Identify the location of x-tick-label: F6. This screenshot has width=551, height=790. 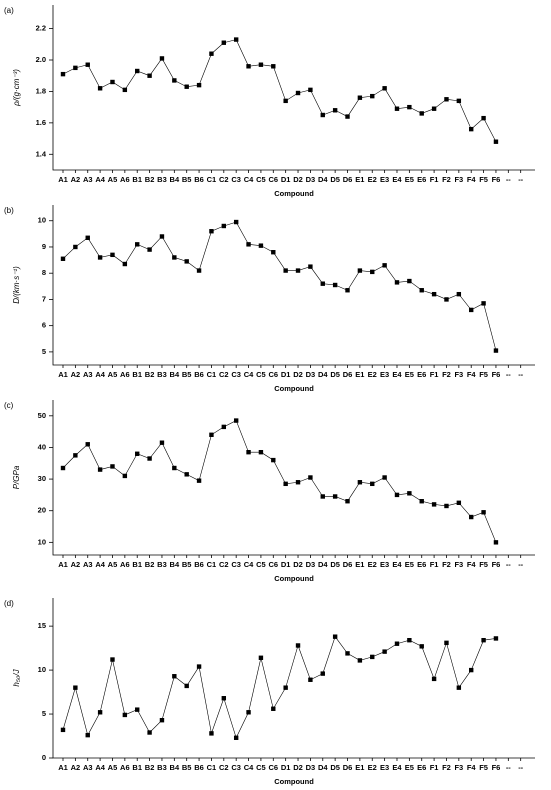
(496, 374).